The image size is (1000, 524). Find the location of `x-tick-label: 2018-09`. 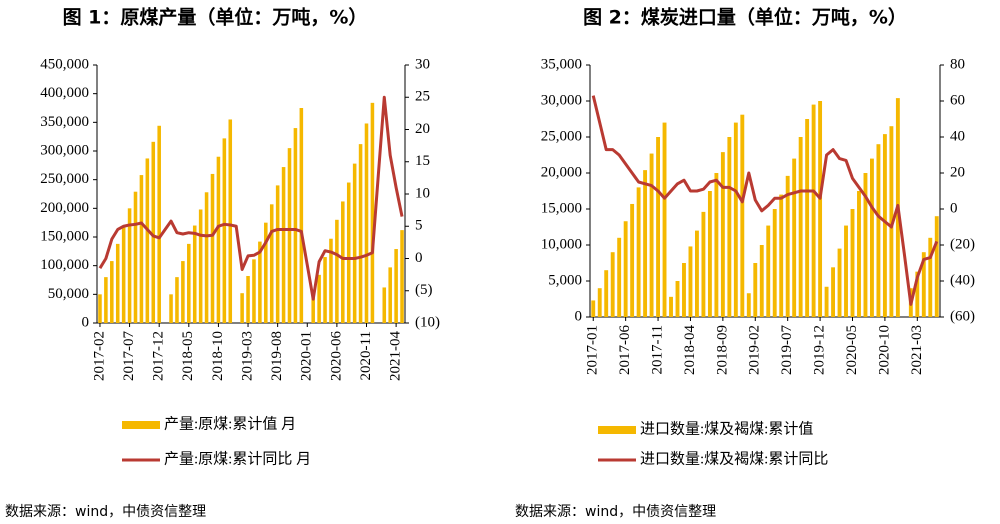

x-tick-label: 2018-09 is located at coordinates (722, 350).